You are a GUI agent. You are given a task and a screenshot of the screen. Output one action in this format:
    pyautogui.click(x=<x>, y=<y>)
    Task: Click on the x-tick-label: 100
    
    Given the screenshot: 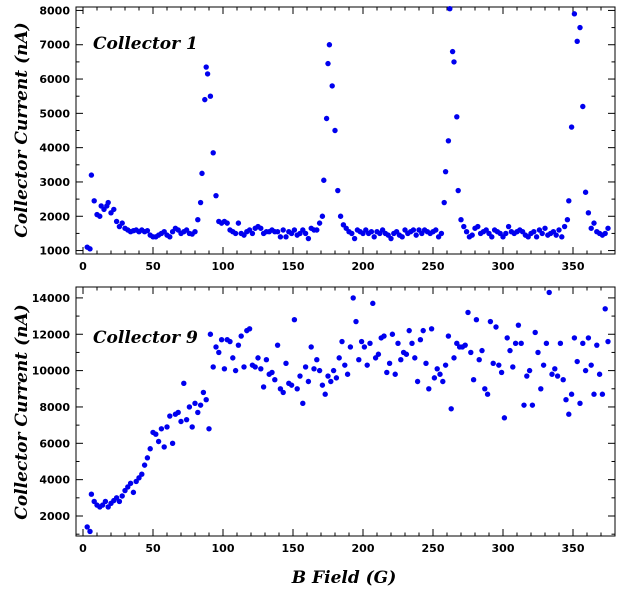 What is the action you would take?
    pyautogui.click(x=223, y=548)
    